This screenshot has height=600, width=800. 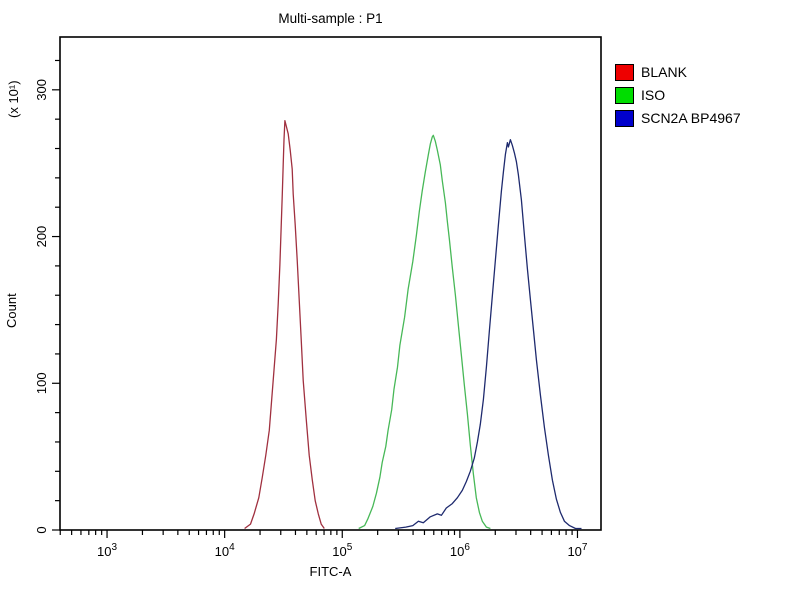 What do you see at coordinates (577, 550) in the screenshot?
I see `x-tick-label: 10⁷` at bounding box center [577, 550].